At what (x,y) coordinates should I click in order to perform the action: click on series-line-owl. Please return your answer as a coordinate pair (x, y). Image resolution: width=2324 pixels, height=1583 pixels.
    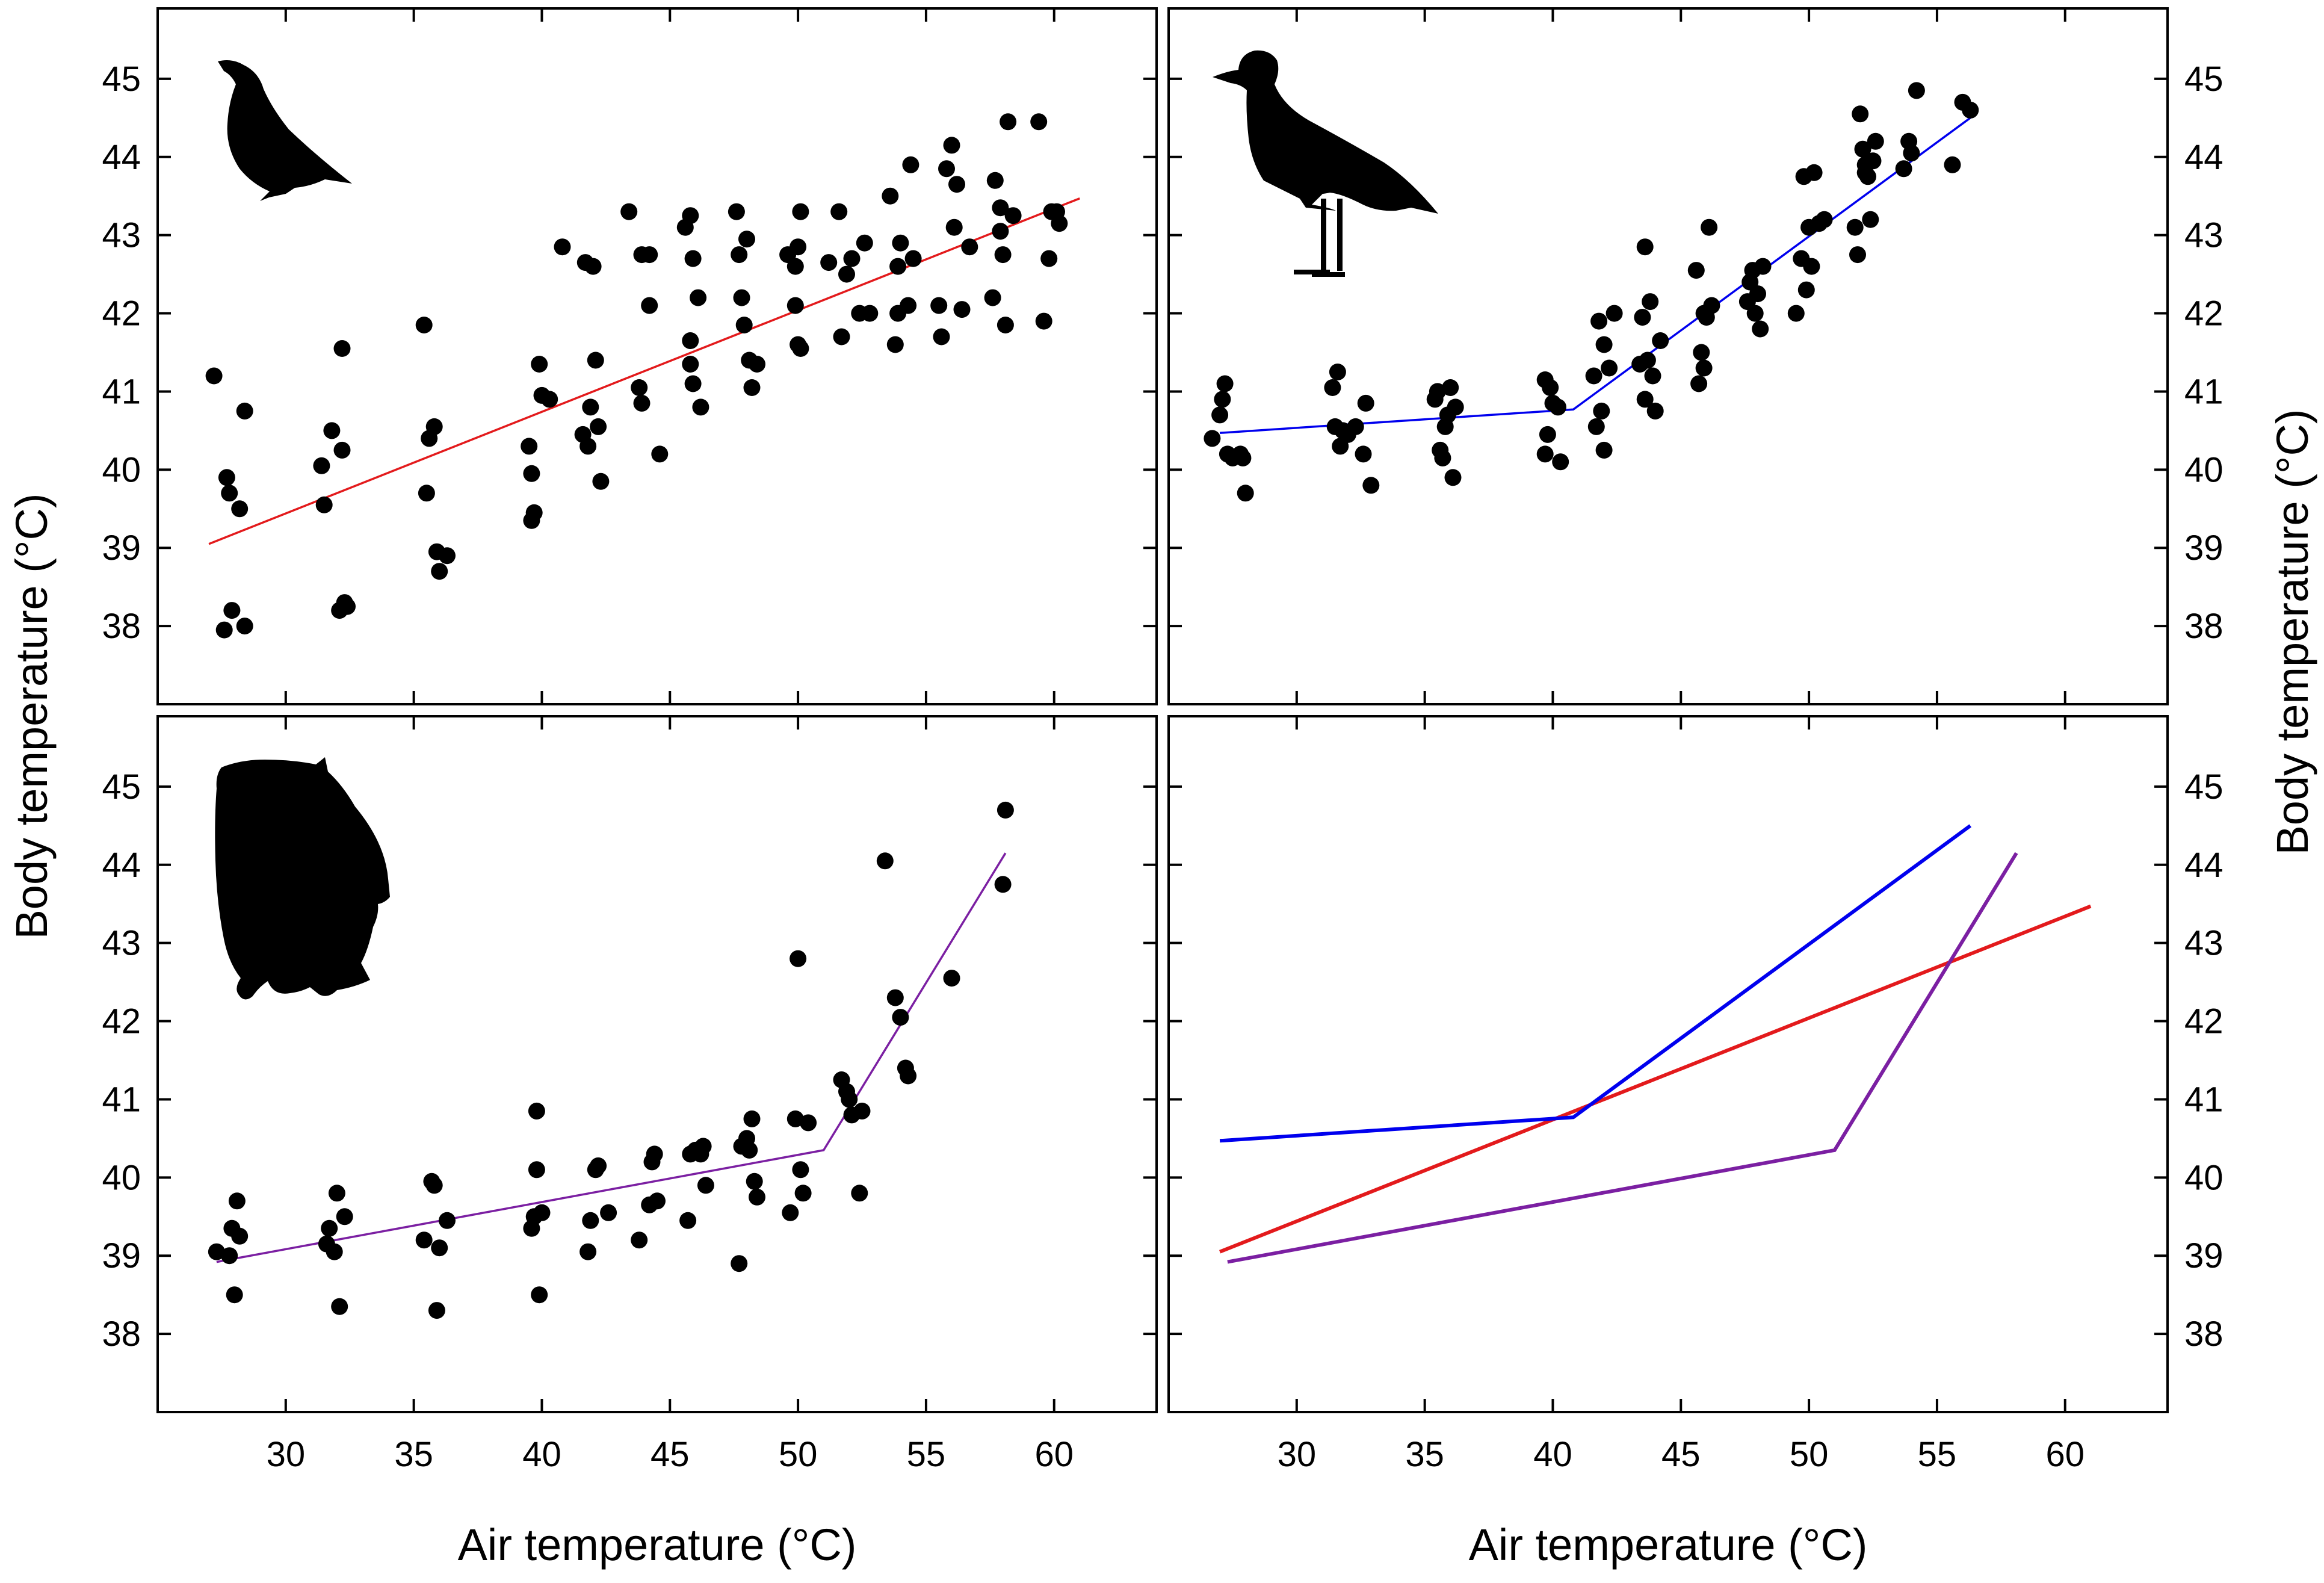
    Looking at the image, I should click on (1622, 1058).